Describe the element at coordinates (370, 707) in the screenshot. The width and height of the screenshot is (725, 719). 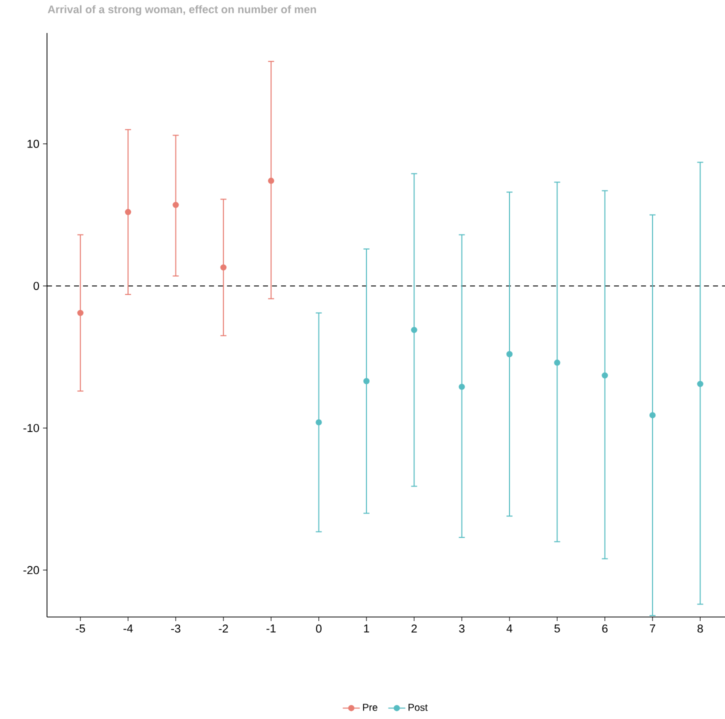
I see `legend-label: Pre` at that location.